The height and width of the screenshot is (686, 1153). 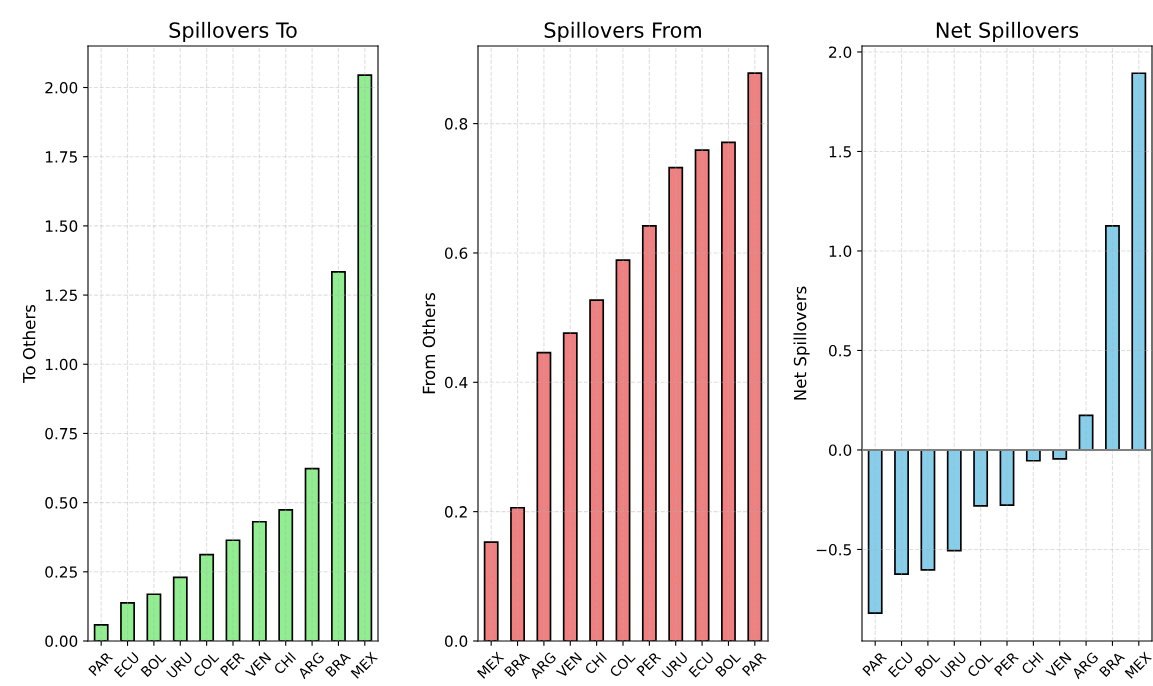 What do you see at coordinates (839, 350) in the screenshot?
I see `y-tick-label: 0.5` at bounding box center [839, 350].